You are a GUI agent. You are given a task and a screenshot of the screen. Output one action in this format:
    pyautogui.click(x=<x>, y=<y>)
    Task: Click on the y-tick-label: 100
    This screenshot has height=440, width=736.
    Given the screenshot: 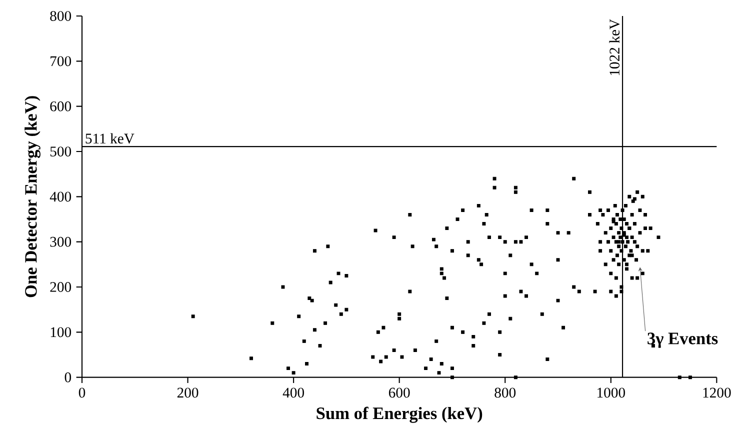 What is the action you would take?
    pyautogui.click(x=61, y=332)
    